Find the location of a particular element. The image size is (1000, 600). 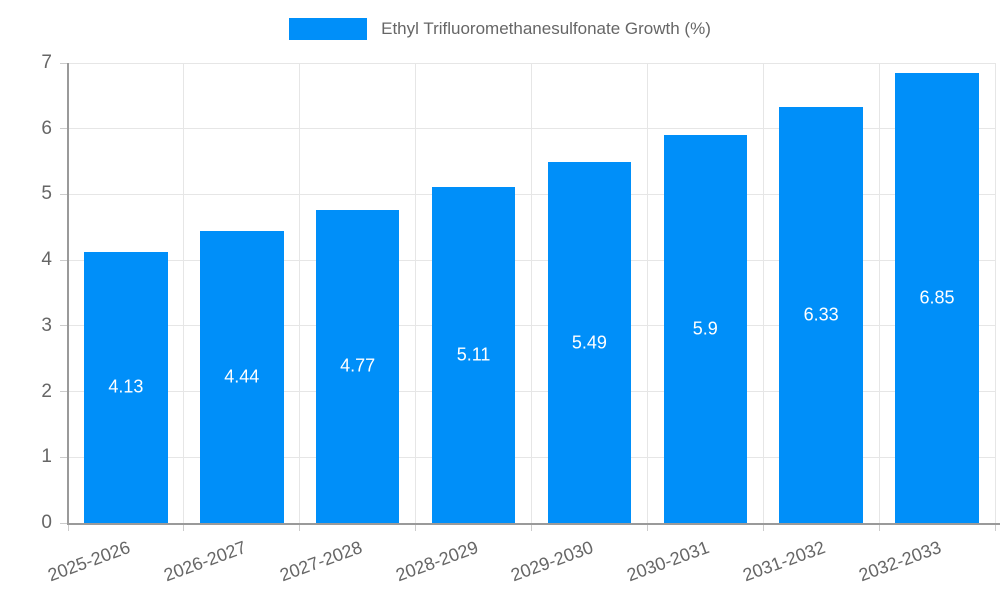

bar-value-label: 4.13 is located at coordinates (126, 386).